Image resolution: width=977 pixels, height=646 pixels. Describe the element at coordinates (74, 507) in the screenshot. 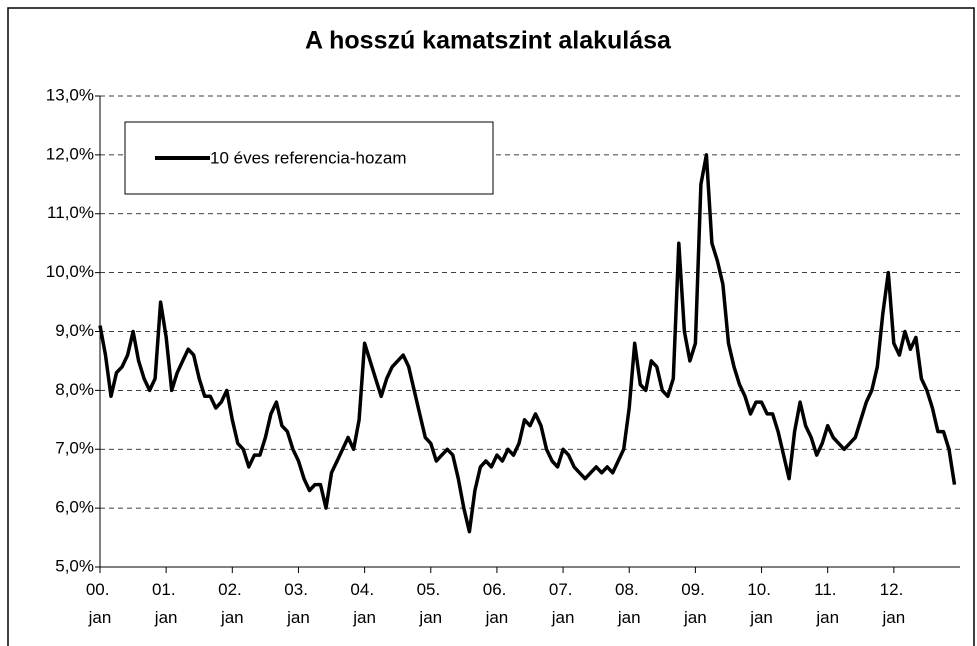

I see `y-tick-label: 6,0%` at that location.